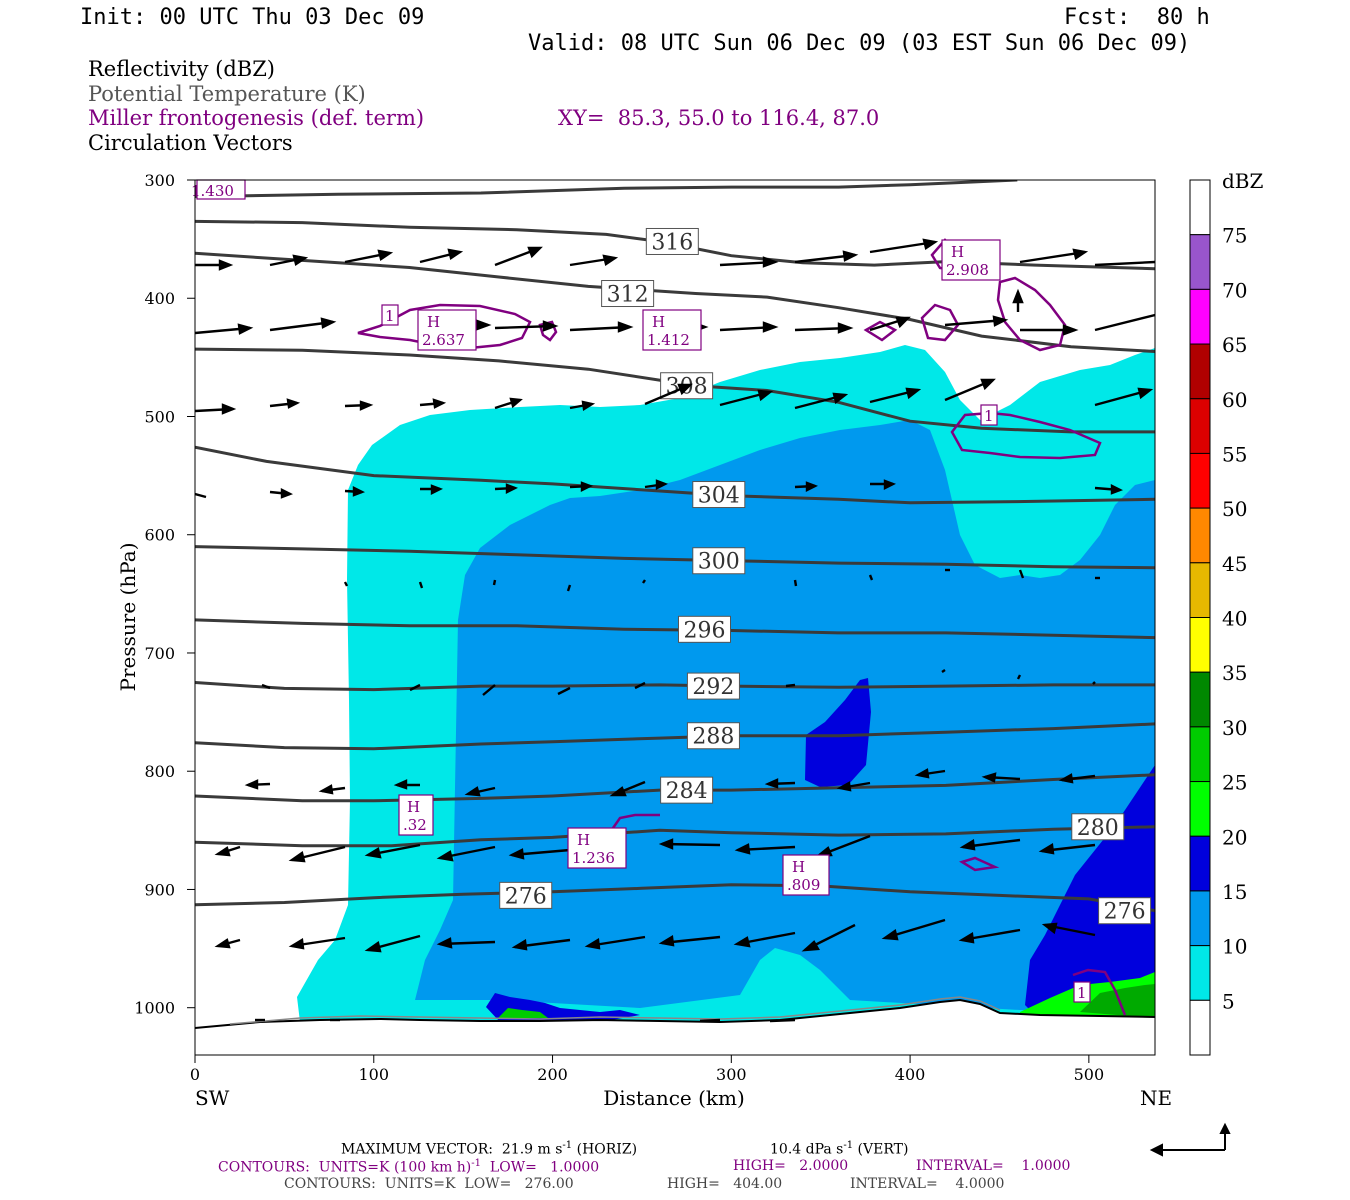 The height and width of the screenshot is (1200, 1350). Describe the element at coordinates (1156, 1098) in the screenshot. I see `right-end-label: NE` at that location.